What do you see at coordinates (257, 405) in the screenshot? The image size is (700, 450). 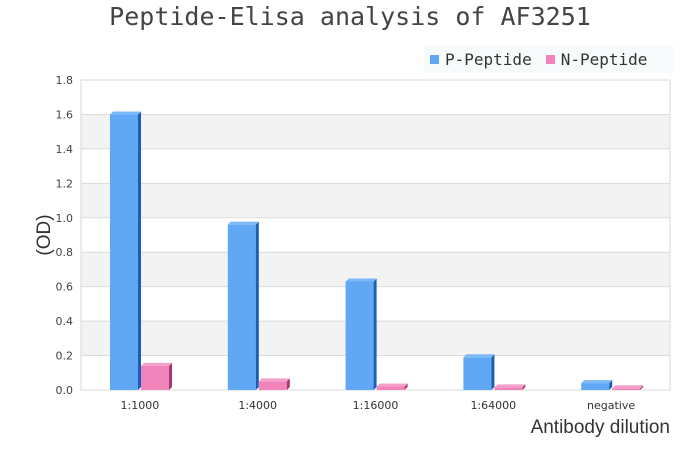 I see `x-tick-label: 1:4000` at bounding box center [257, 405].